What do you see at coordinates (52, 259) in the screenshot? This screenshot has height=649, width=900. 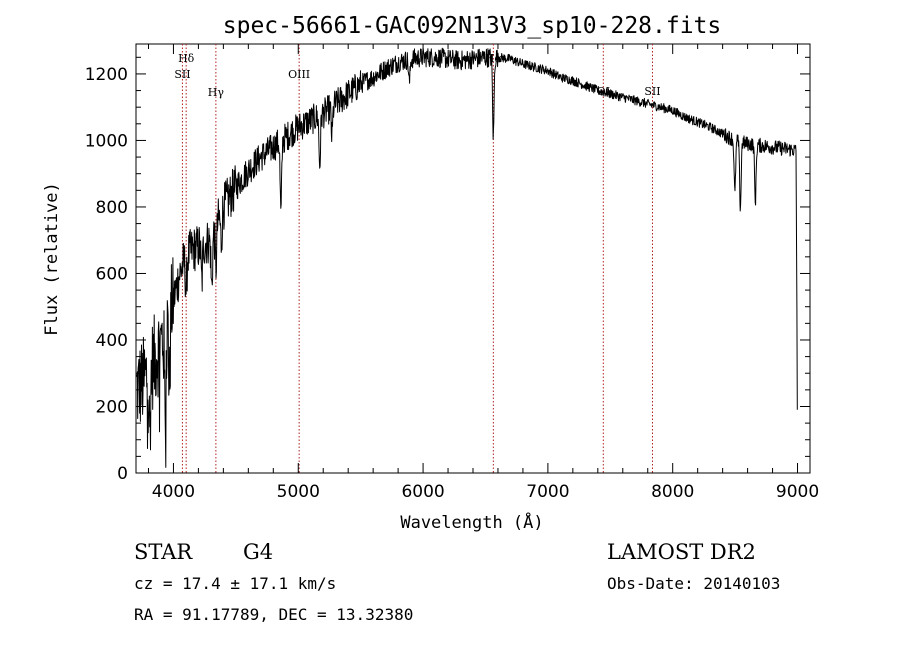 I see `y-axis-label: Flux (relative)` at bounding box center [52, 259].